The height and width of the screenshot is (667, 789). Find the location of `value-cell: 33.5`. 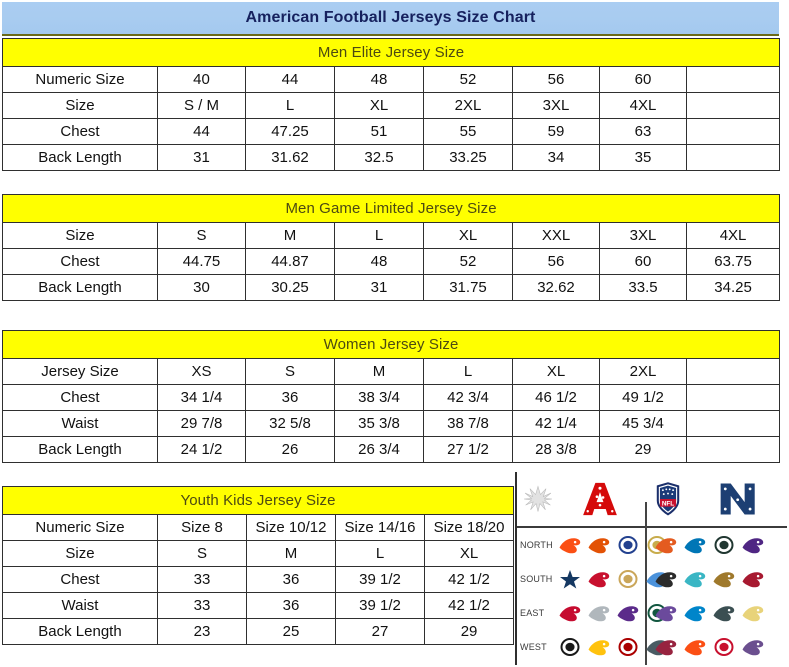

value-cell: 33.5 is located at coordinates (643, 287).